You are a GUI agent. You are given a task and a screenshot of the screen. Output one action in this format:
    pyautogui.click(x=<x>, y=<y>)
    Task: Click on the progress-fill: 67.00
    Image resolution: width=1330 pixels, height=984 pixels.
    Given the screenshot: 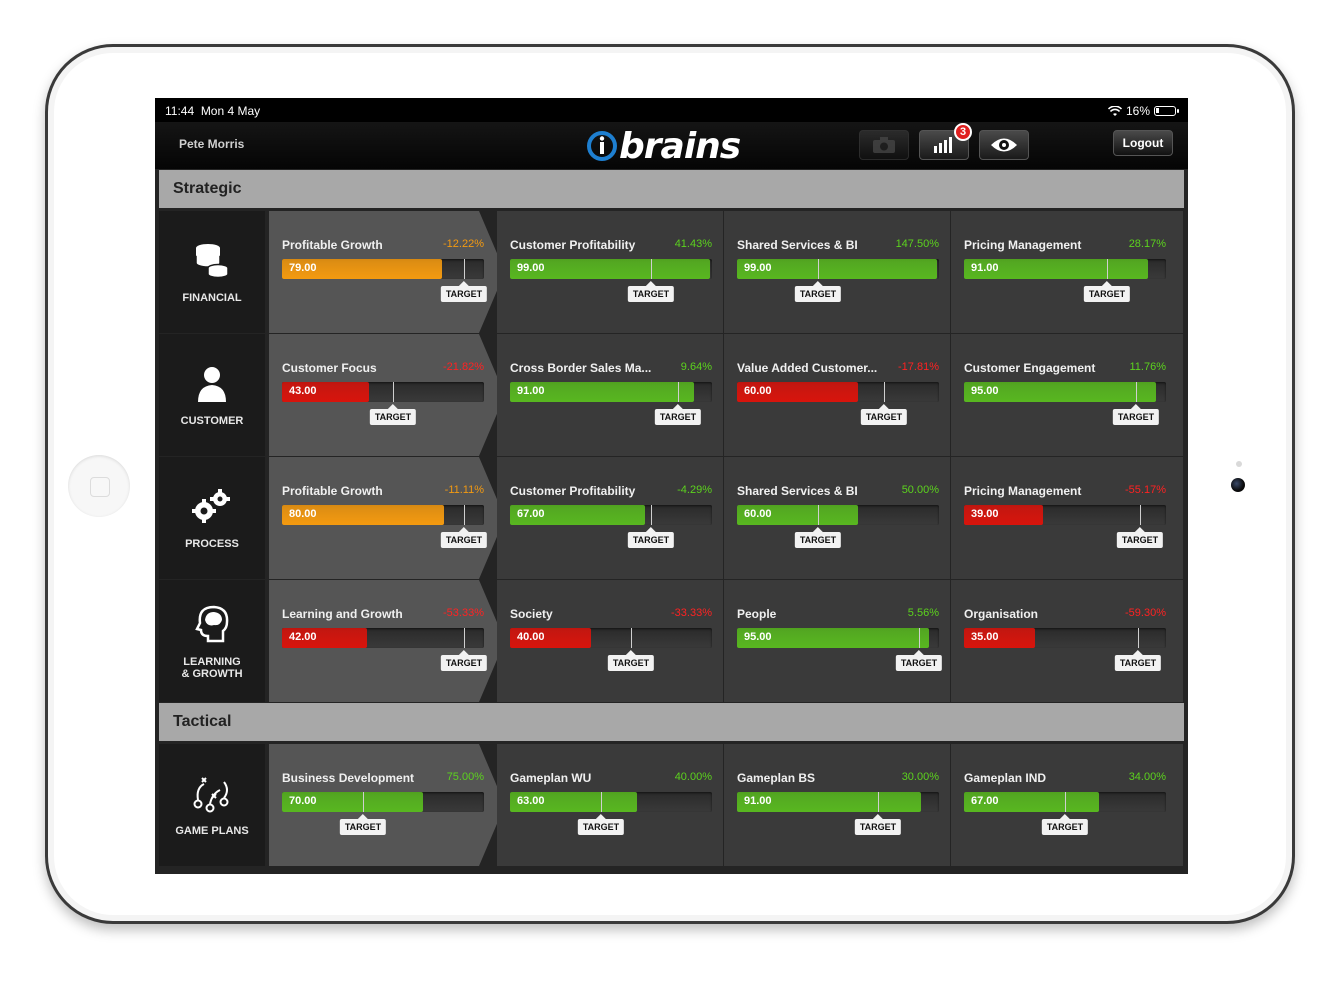 What is the action you would take?
    pyautogui.click(x=1031, y=802)
    